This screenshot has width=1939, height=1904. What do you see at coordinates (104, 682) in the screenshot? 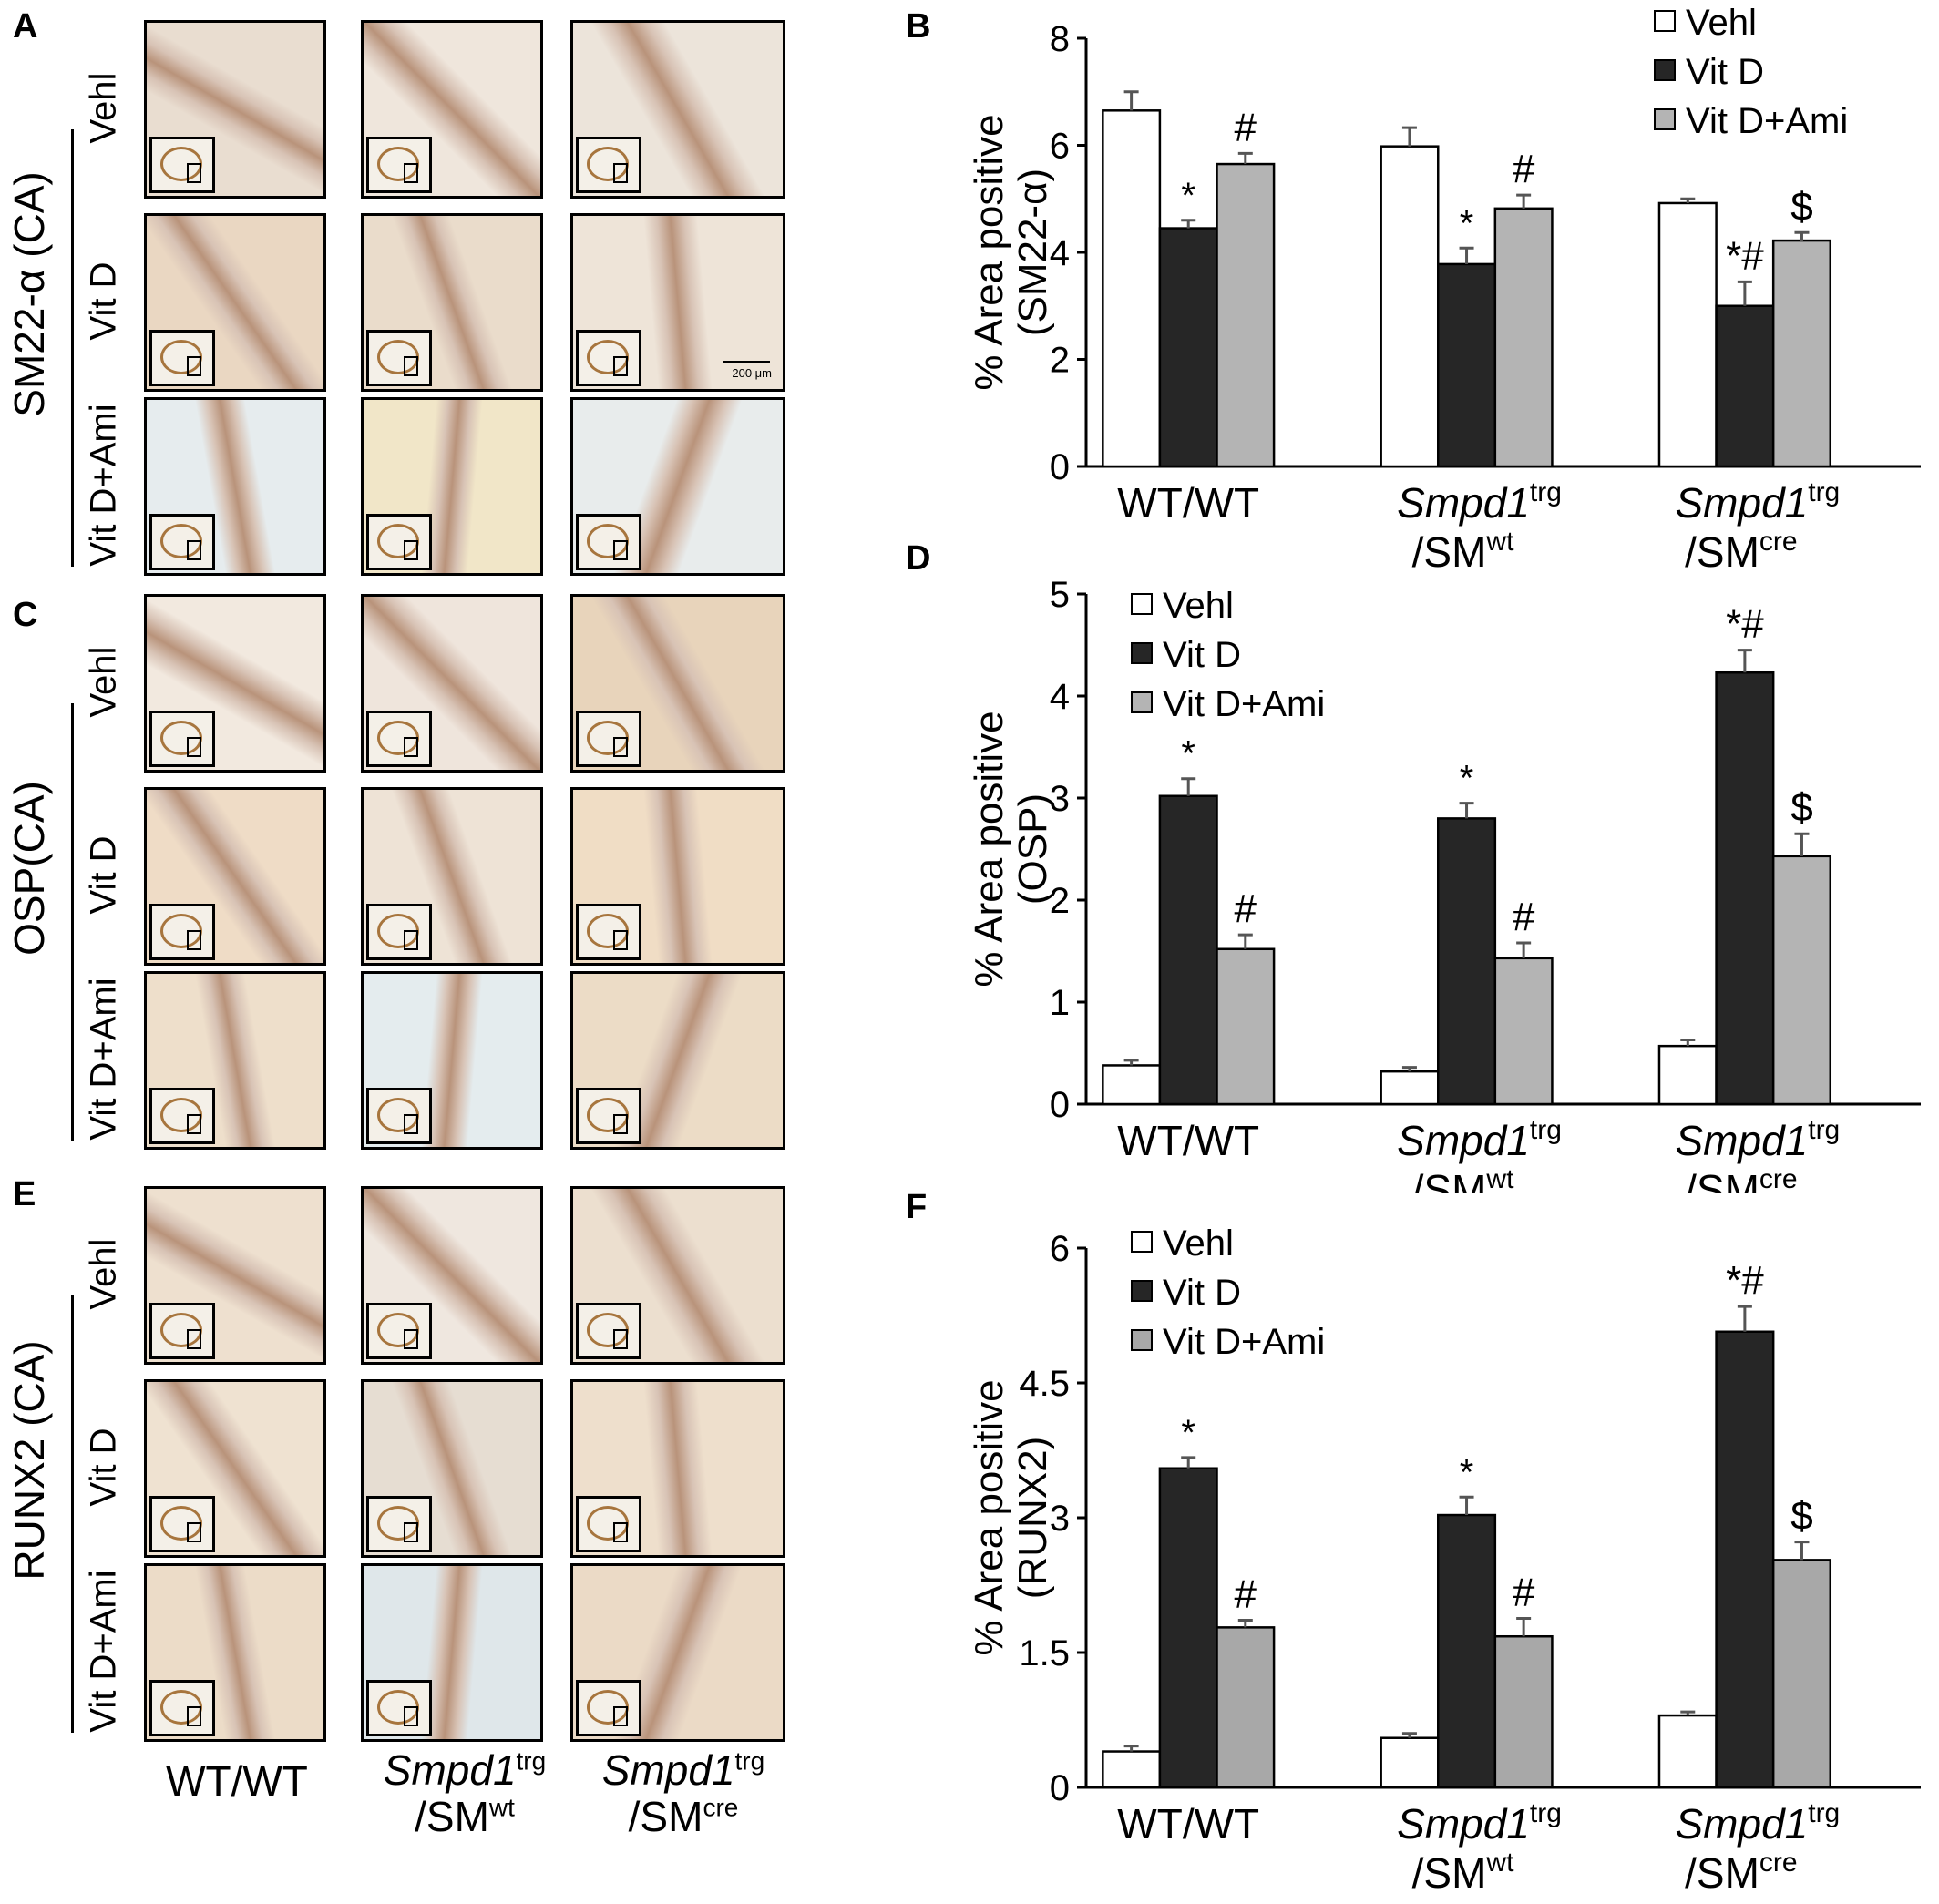
I see `row-label-vehl: Vehl` at bounding box center [104, 682].